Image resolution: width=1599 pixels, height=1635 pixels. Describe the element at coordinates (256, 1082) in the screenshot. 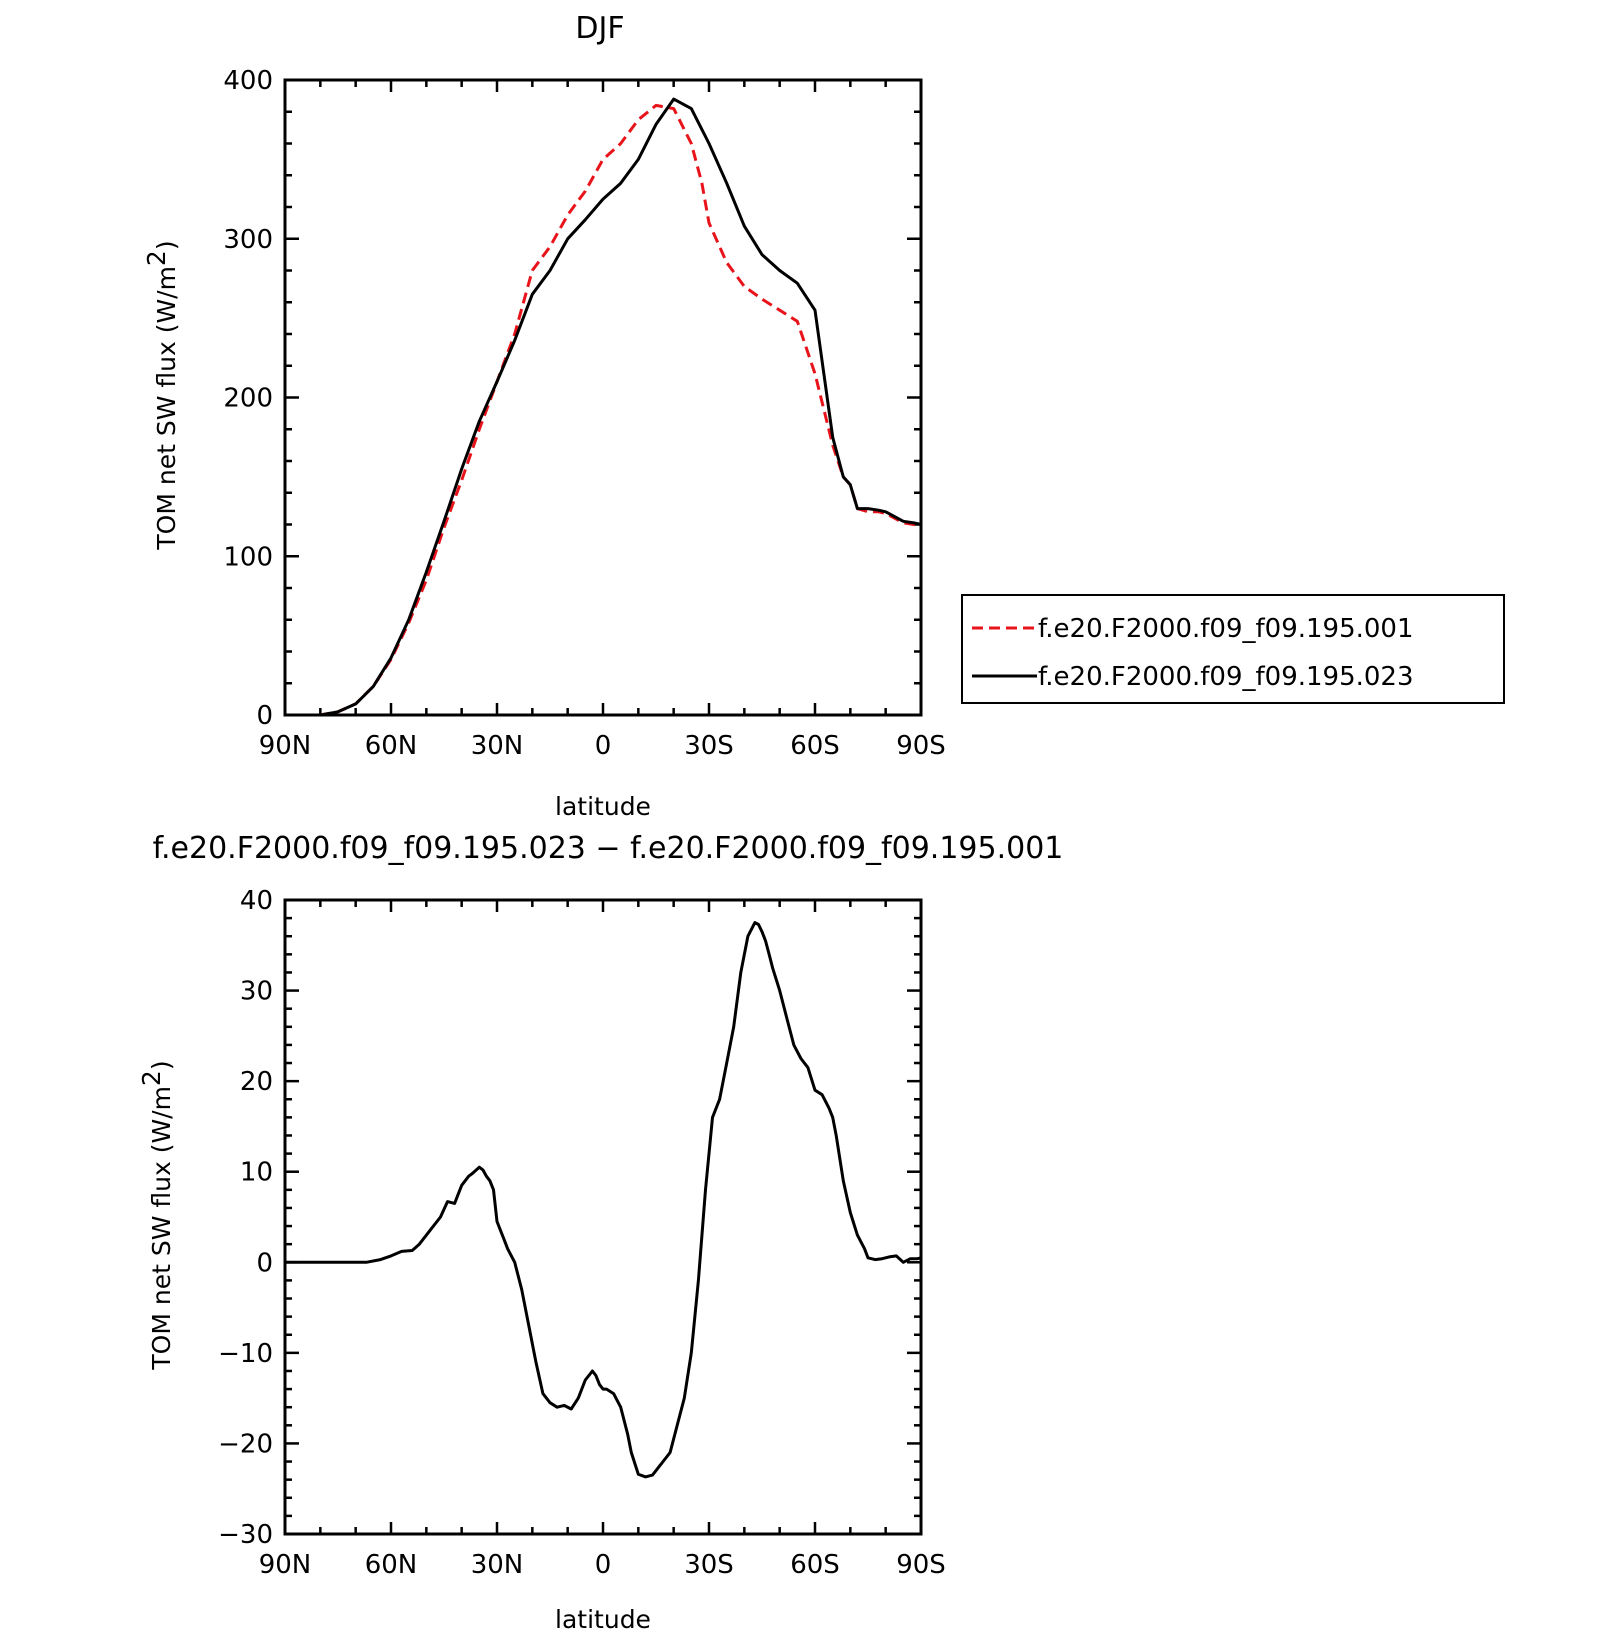

I see `y-tick-label: 20` at that location.